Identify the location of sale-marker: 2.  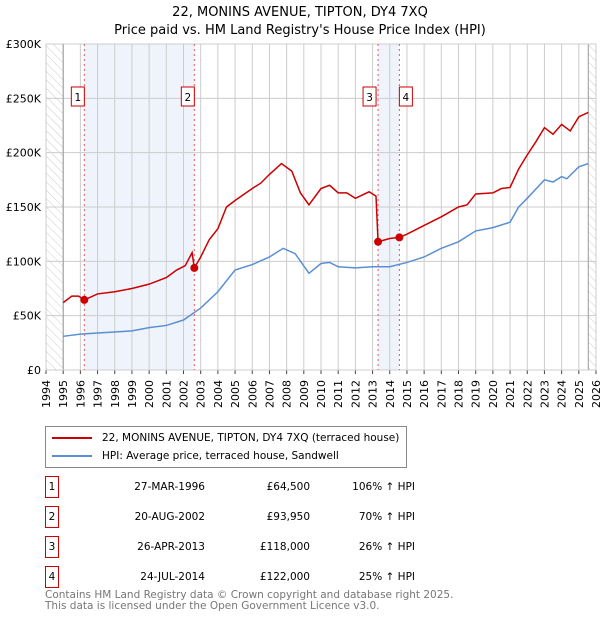
(52, 517).